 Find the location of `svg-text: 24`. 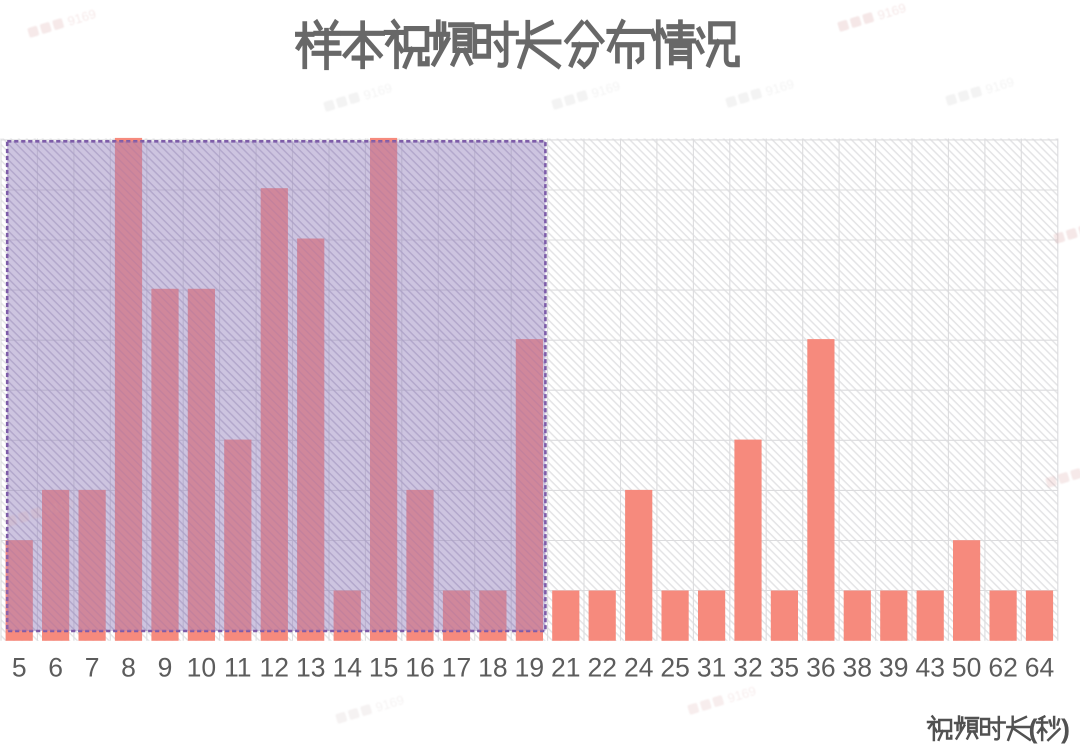

svg-text: 24 is located at coordinates (638, 667).